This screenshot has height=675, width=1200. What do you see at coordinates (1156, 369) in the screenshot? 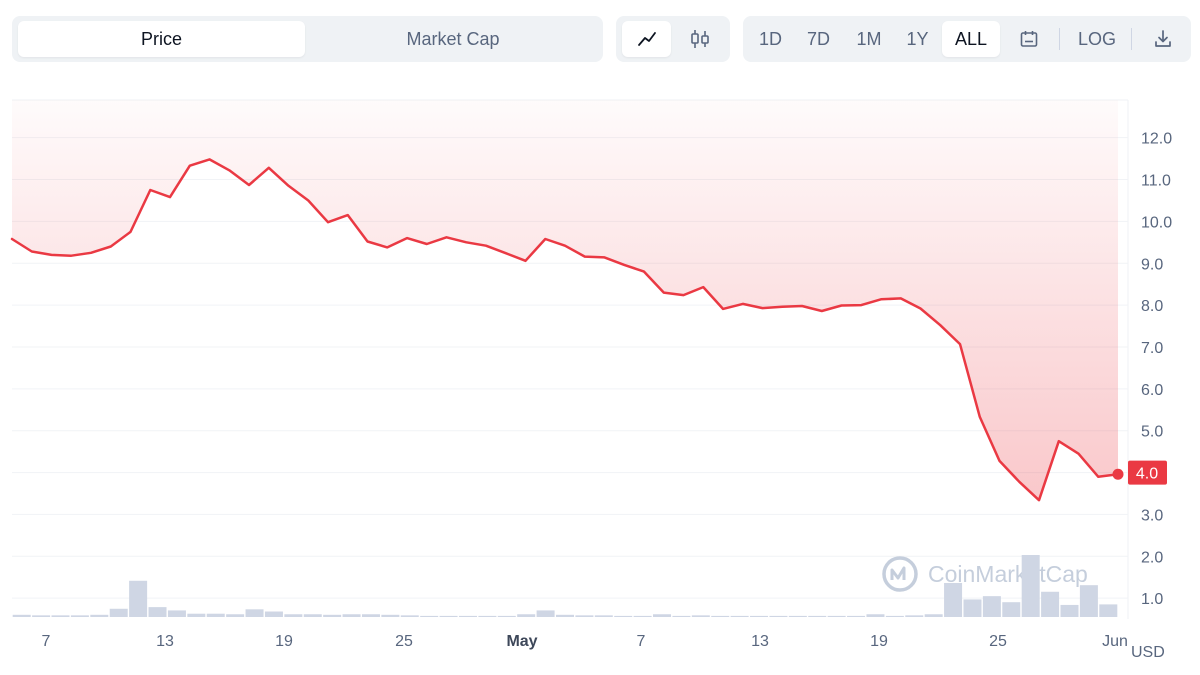
I see `y-axis: 1.02.03.04.05.06.07.08.09.010.011.012.0` at bounding box center [1156, 369].